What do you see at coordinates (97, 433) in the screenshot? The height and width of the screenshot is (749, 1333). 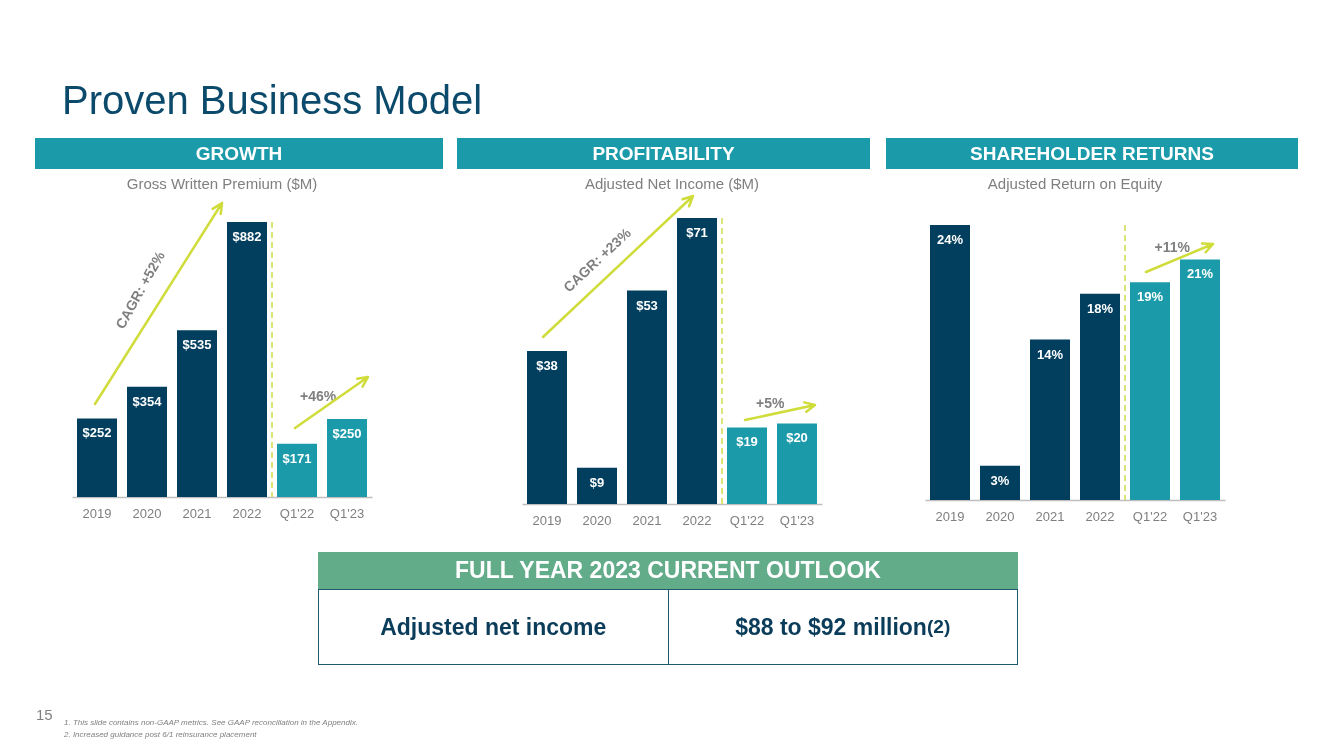 I see `data-label: $252` at bounding box center [97, 433].